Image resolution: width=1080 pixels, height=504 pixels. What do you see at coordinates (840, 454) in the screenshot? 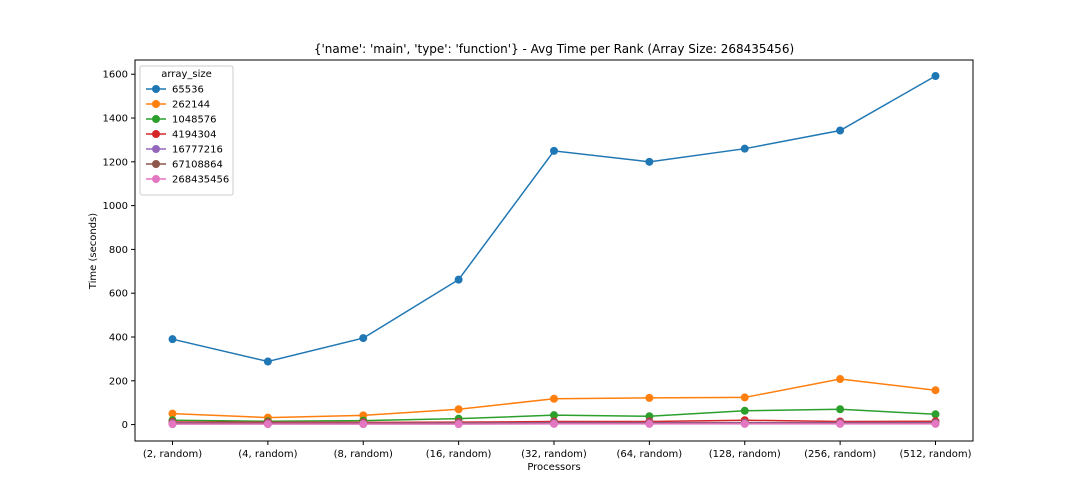
I see `x-tick-label: (256, random)` at bounding box center [840, 454].